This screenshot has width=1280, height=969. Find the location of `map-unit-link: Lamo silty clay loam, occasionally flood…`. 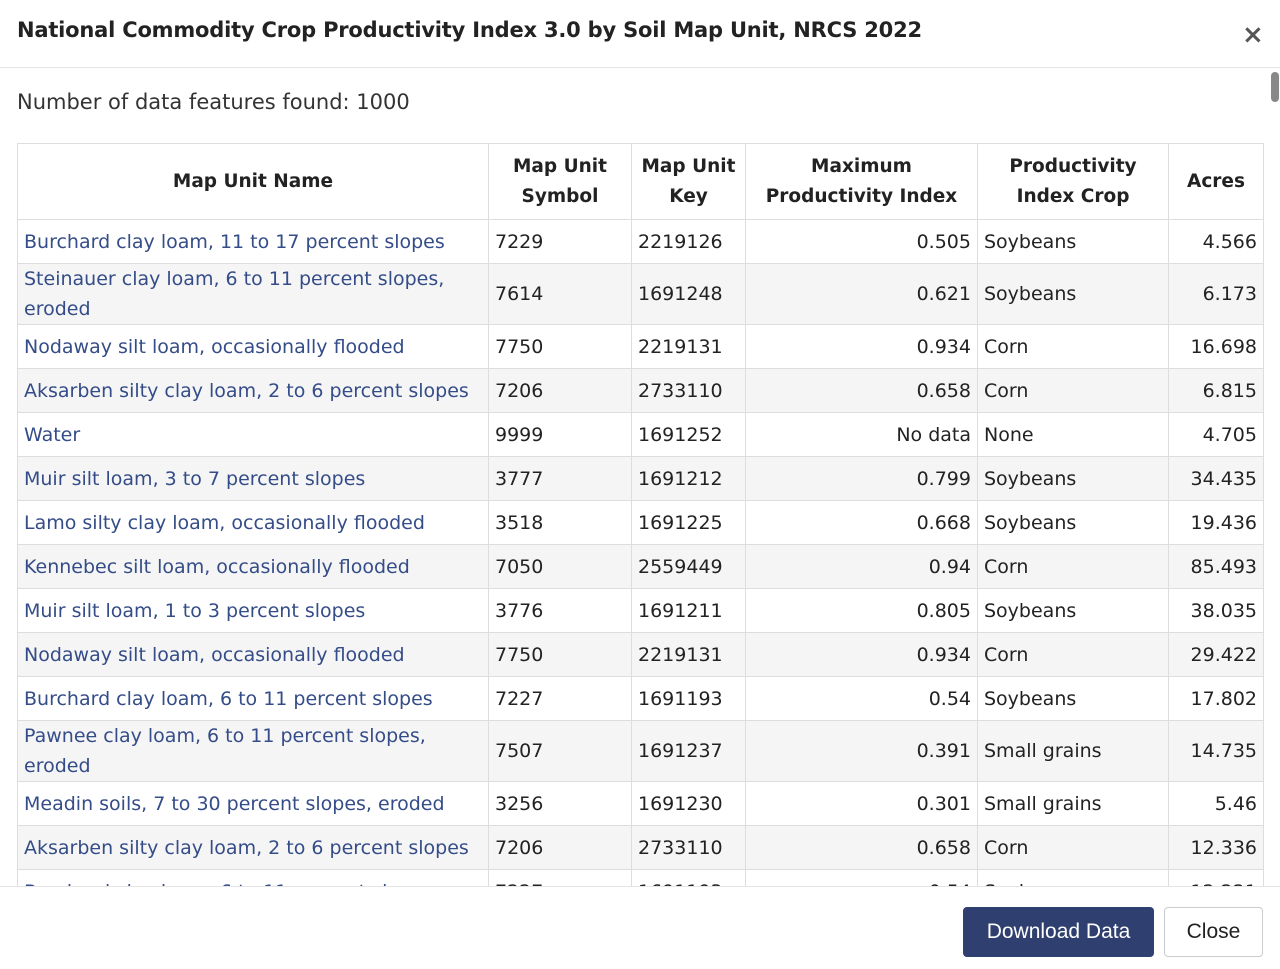

map-unit-link: Lamo silty clay loam, occasionally flood… is located at coordinates (253, 522).